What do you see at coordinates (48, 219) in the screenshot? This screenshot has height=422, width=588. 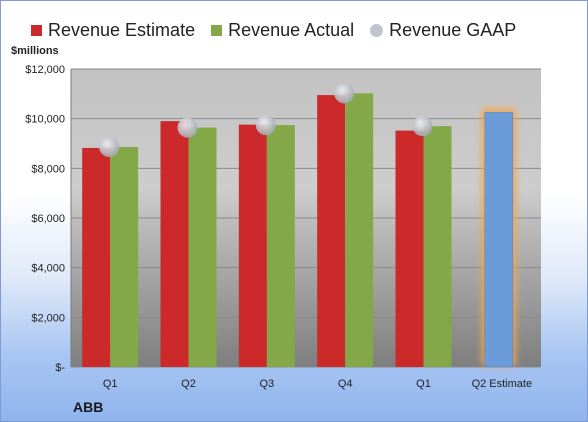 I see `y-tick-label: $6,000` at bounding box center [48, 219].